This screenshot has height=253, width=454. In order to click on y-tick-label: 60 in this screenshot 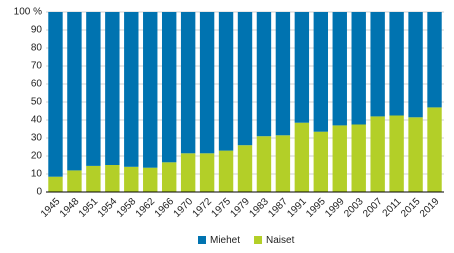, I will do `click(37, 84)`.